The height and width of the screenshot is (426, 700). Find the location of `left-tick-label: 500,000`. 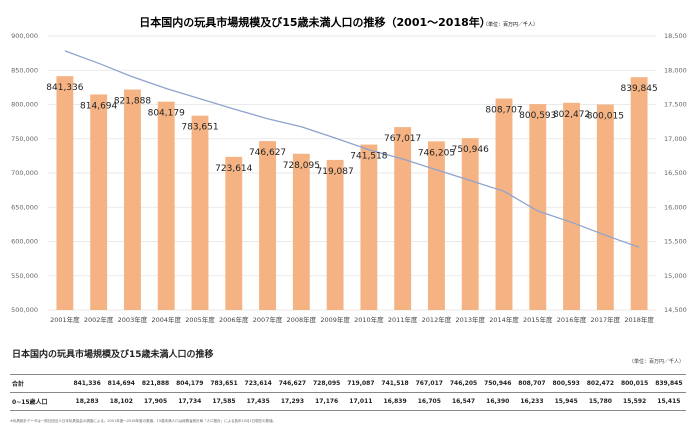

left-tick-label: 500,000 is located at coordinates (24, 310).